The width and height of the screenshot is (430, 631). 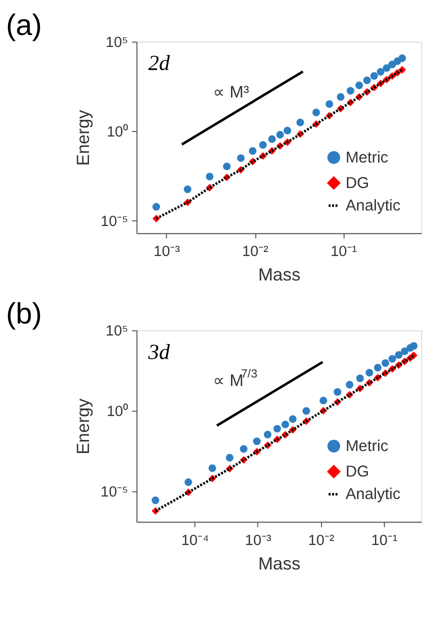 What do you see at coordinates (24, 25) in the screenshot?
I see `chart-title: (a)` at bounding box center [24, 25].